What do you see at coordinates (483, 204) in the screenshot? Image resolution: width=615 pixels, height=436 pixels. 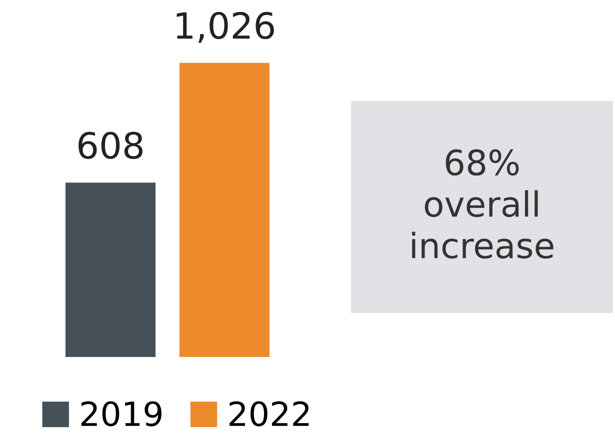 I see `text: 68% overall increase` at bounding box center [483, 204].